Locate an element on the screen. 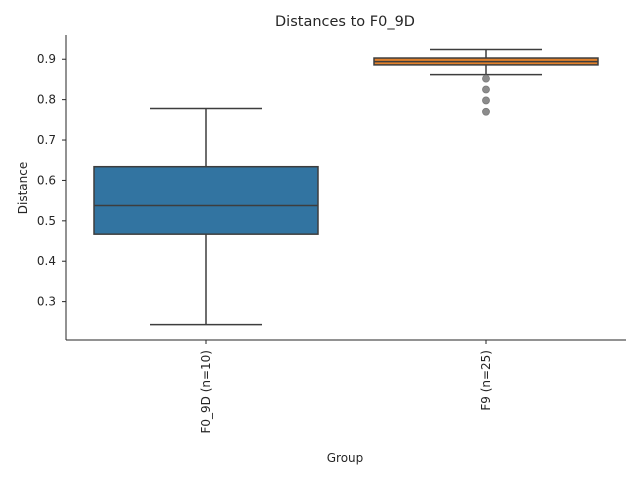 The width and height of the screenshot is (640, 480). box-group is located at coordinates (486, 82).